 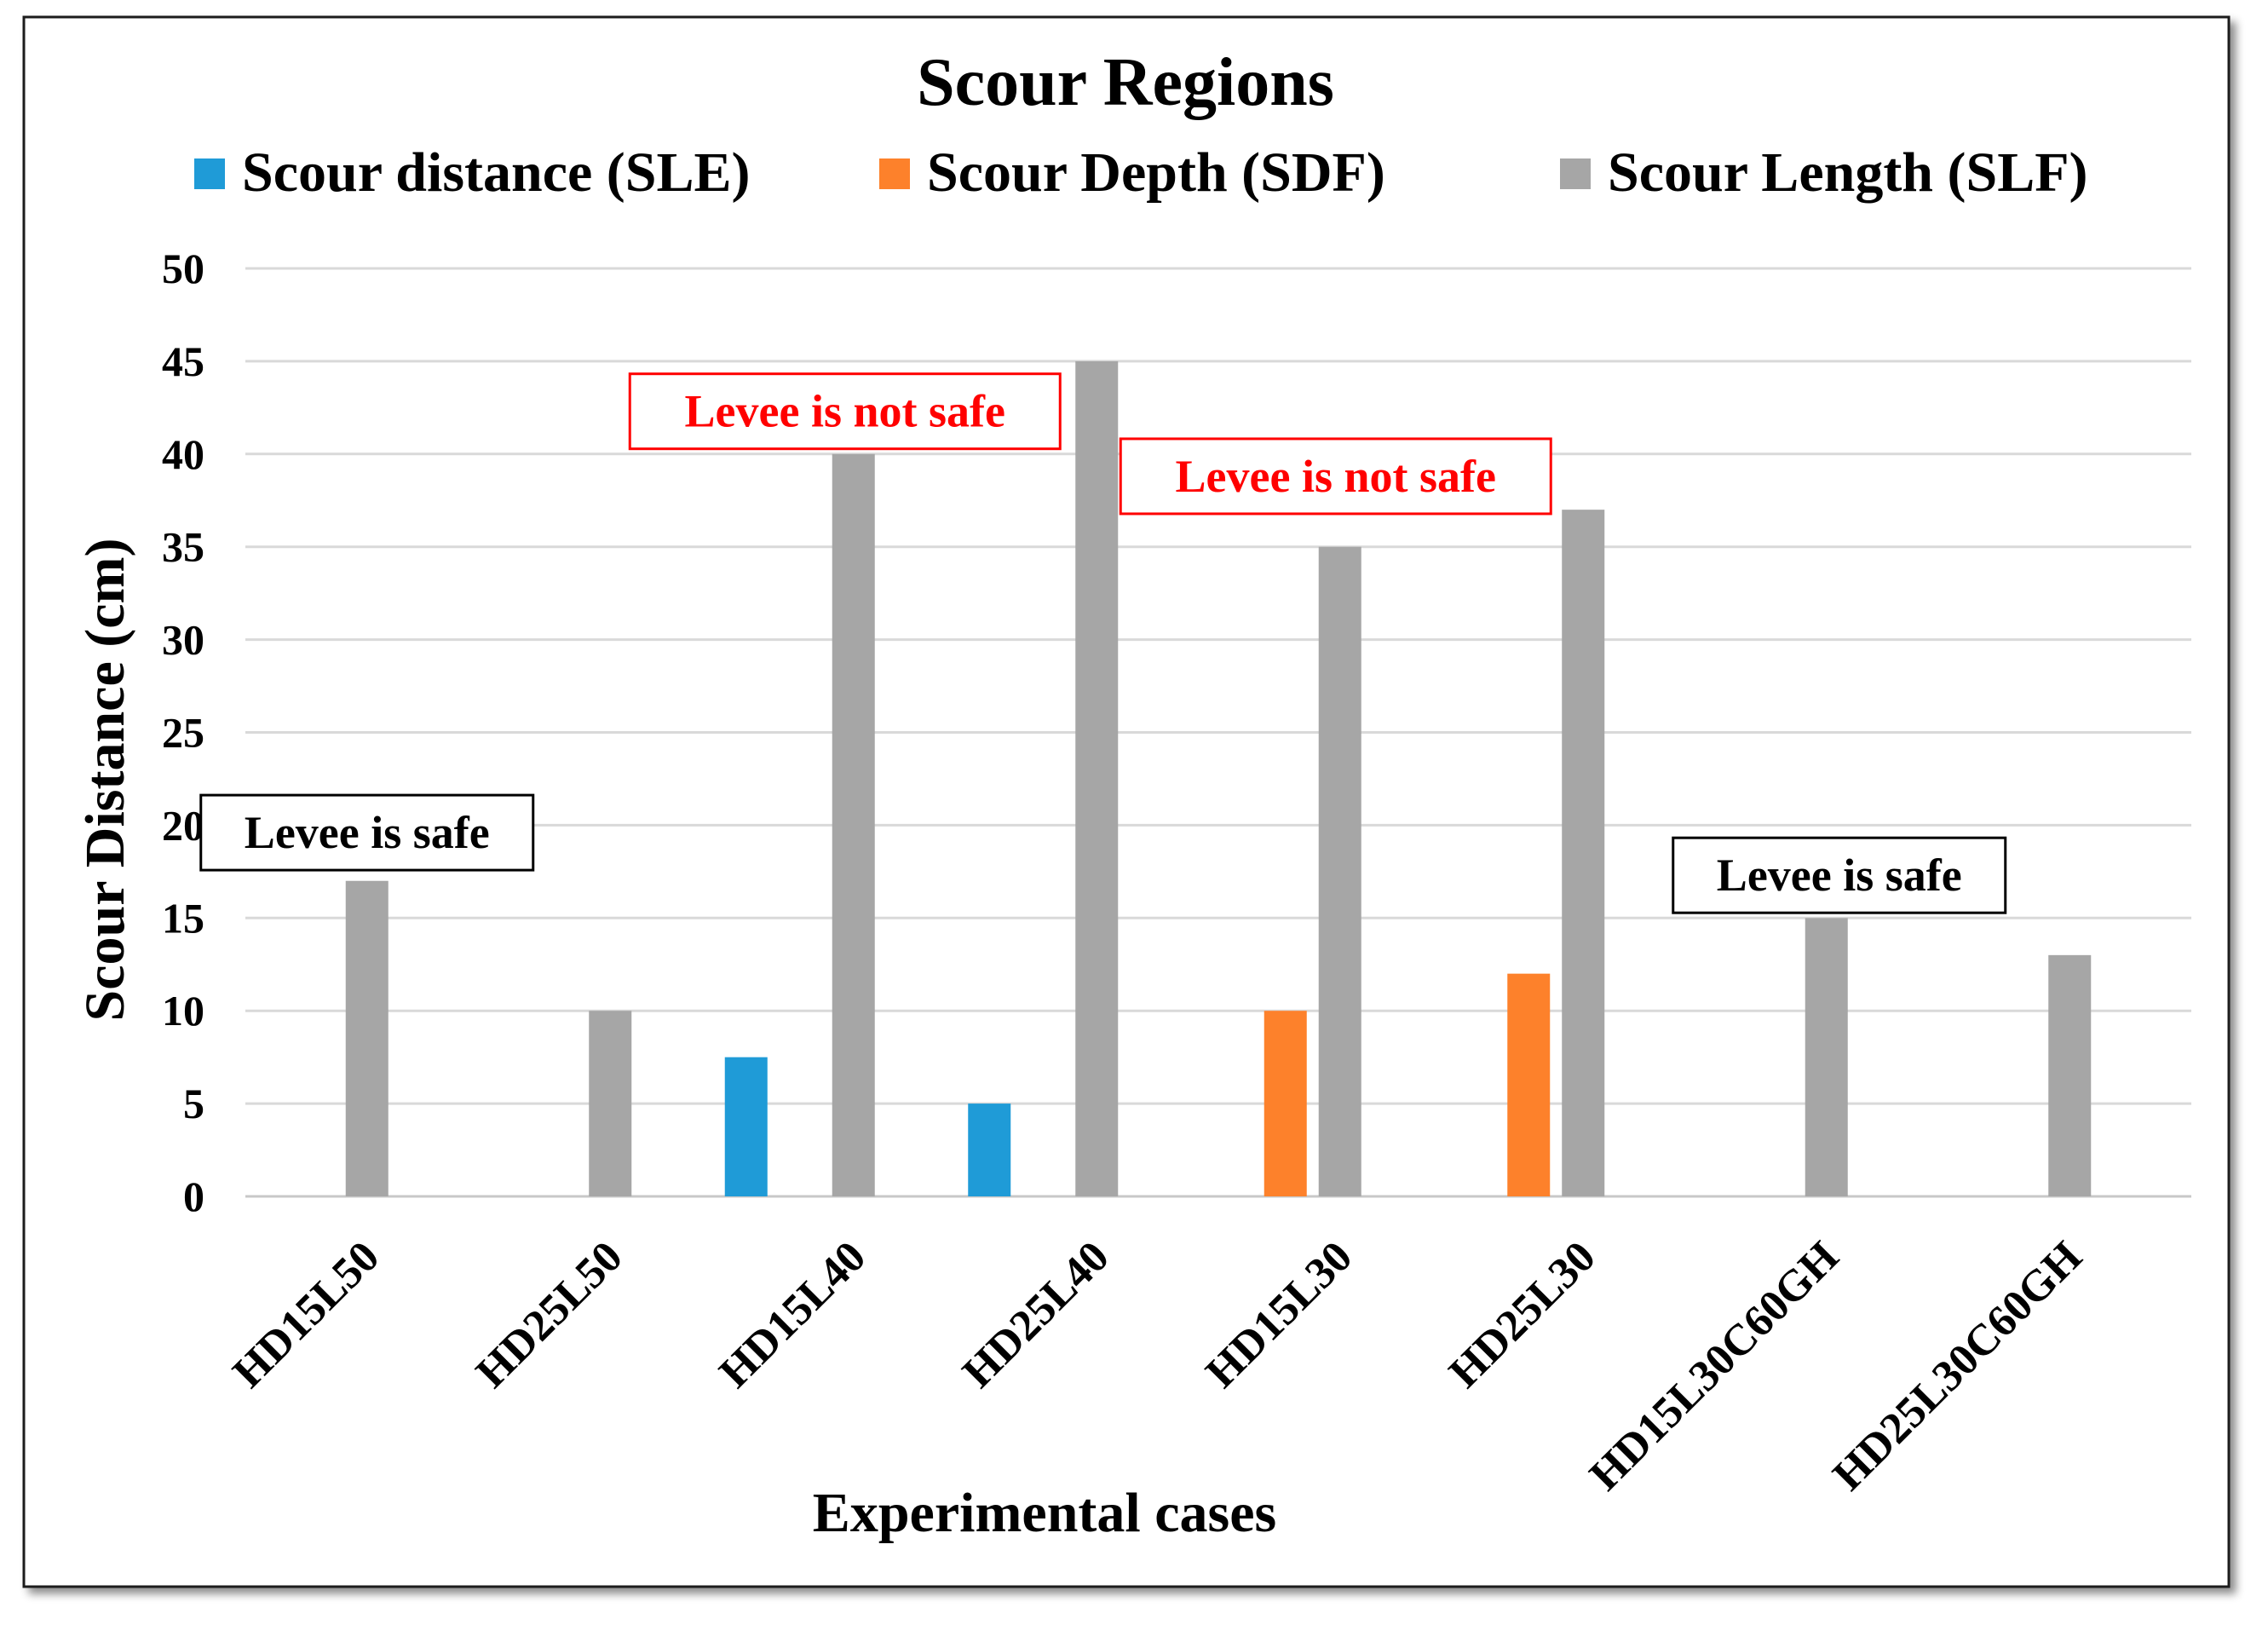 What do you see at coordinates (193, 1103) in the screenshot?
I see `y-tick-label: 5` at bounding box center [193, 1103].